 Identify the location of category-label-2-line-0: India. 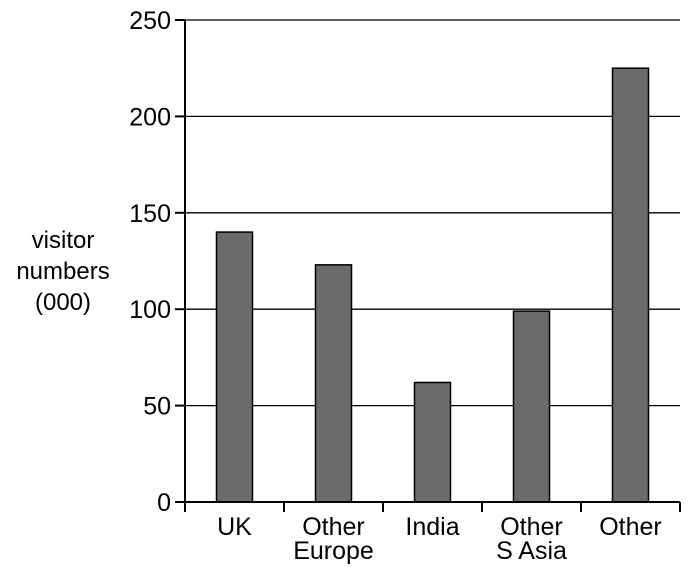
(432, 527).